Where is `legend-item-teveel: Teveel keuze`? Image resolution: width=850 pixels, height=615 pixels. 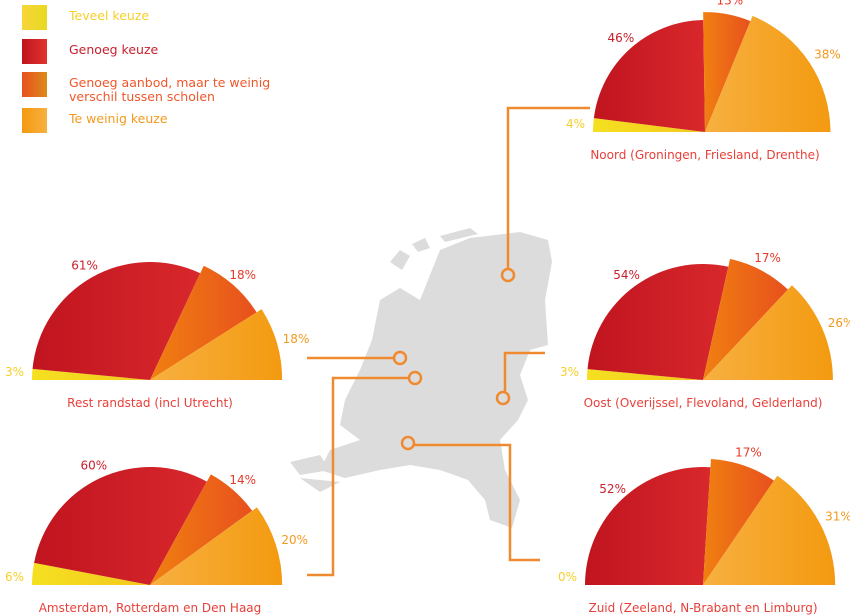 legend-item-teveel: Teveel keuze is located at coordinates (85, 17).